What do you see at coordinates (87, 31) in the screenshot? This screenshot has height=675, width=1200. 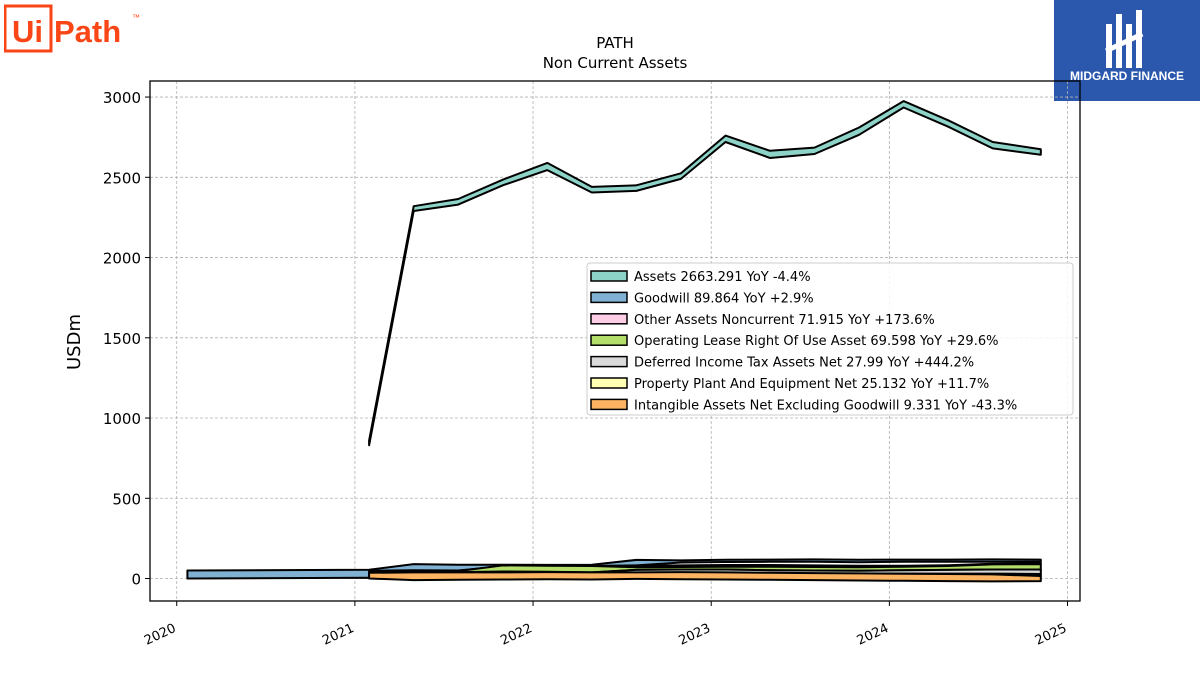 I see `uipath-logo-text-b: Path` at bounding box center [87, 31].